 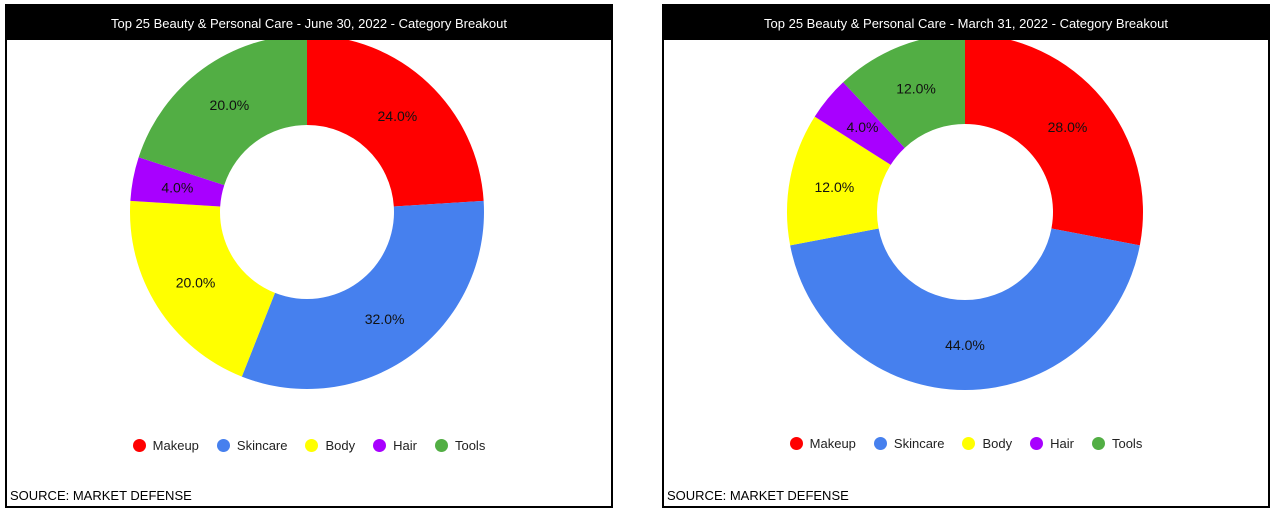 What do you see at coordinates (398, 116) in the screenshot?
I see `slice-label-makeup: 24.0%` at bounding box center [398, 116].